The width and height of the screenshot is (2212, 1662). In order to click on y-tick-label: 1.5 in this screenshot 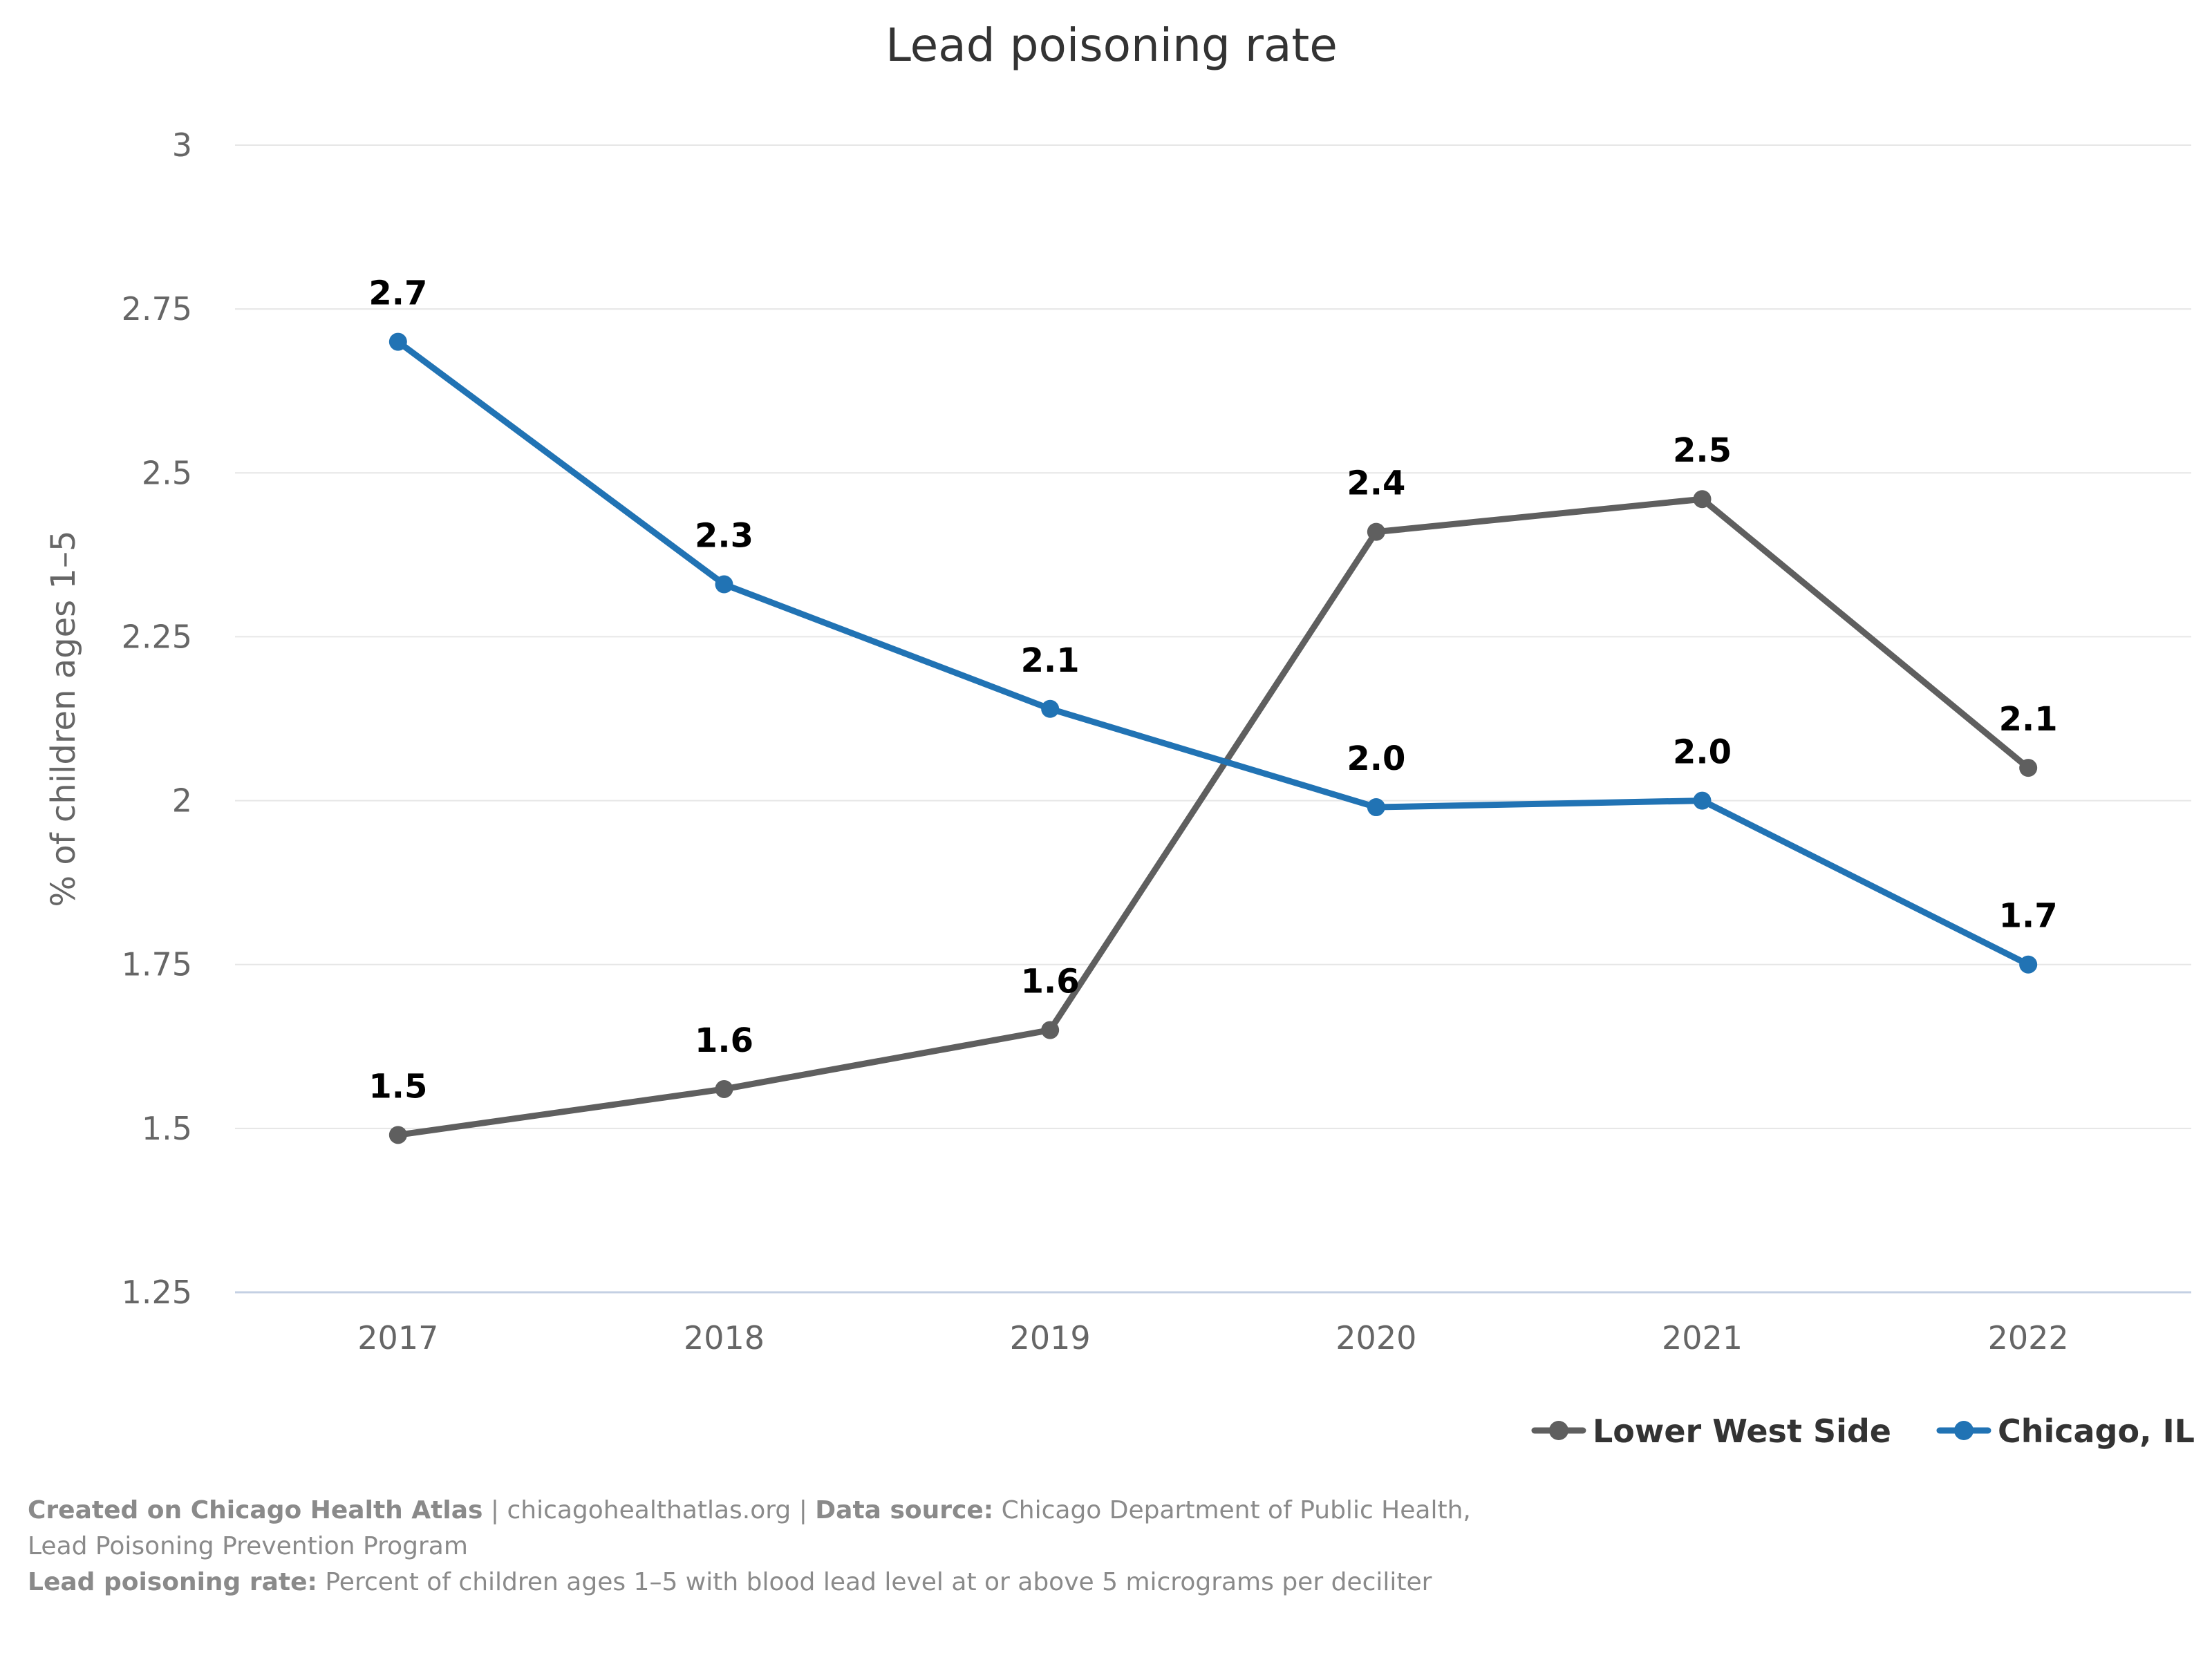, I will do `click(167, 1128)`.